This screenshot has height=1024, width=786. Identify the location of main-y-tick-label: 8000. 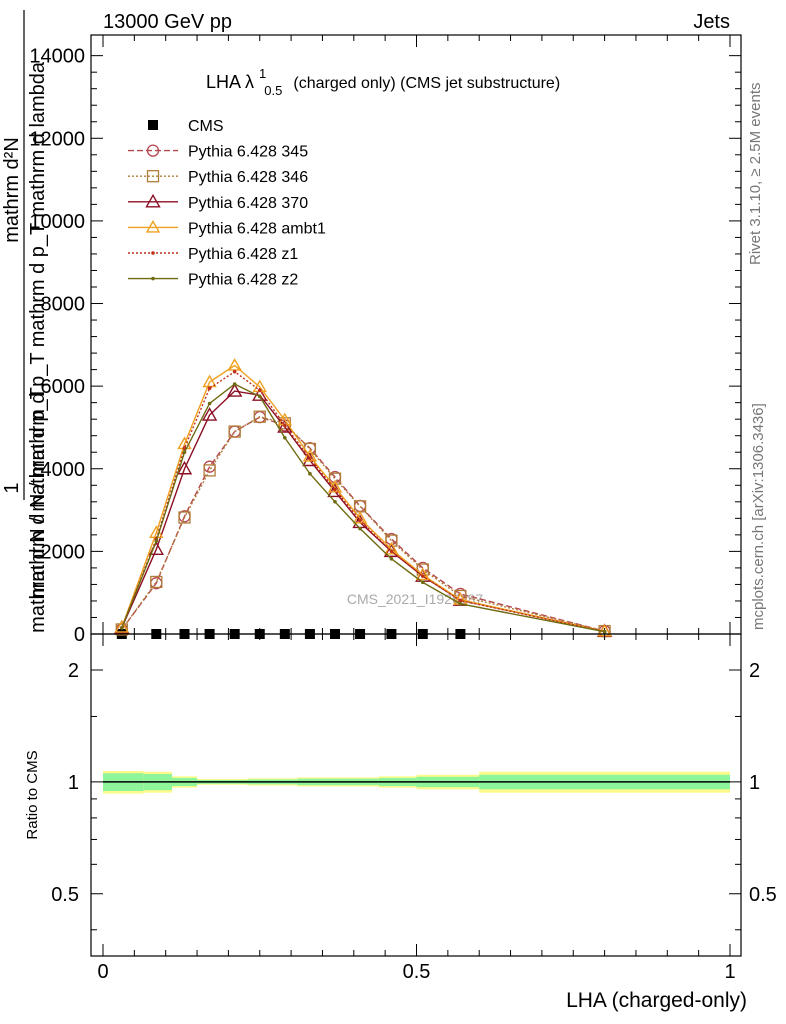
(63, 305).